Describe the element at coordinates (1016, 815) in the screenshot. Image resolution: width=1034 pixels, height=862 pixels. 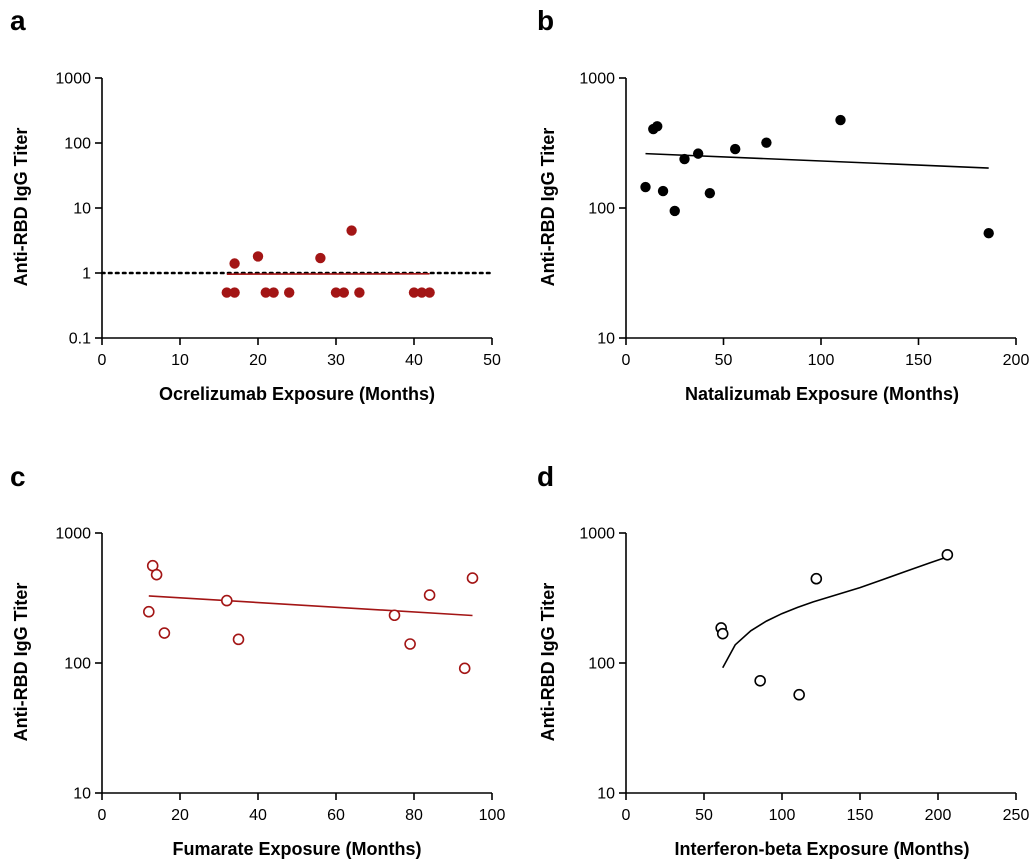
I see `panel-d-x-tick-label: 250` at that location.